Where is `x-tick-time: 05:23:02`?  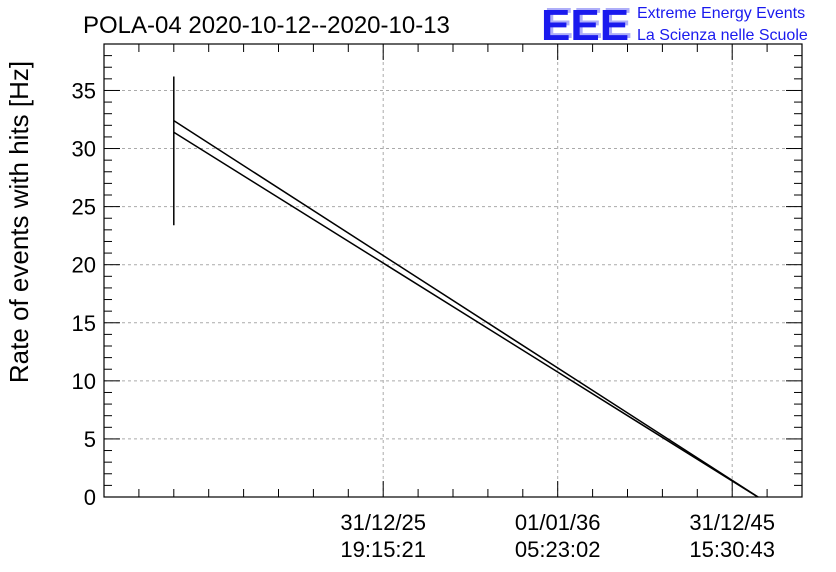 x-tick-time: 05:23:02 is located at coordinates (558, 549).